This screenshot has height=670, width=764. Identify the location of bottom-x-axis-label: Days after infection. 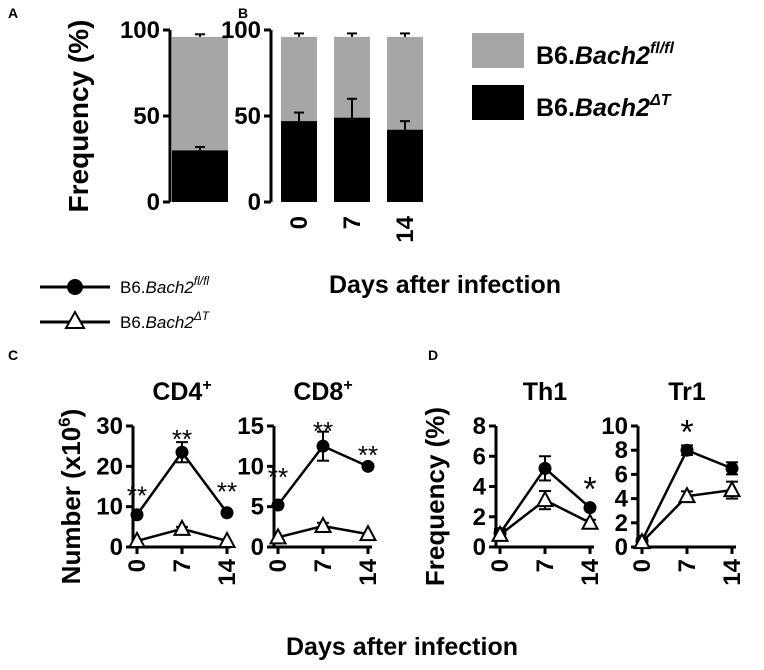
(402, 647).